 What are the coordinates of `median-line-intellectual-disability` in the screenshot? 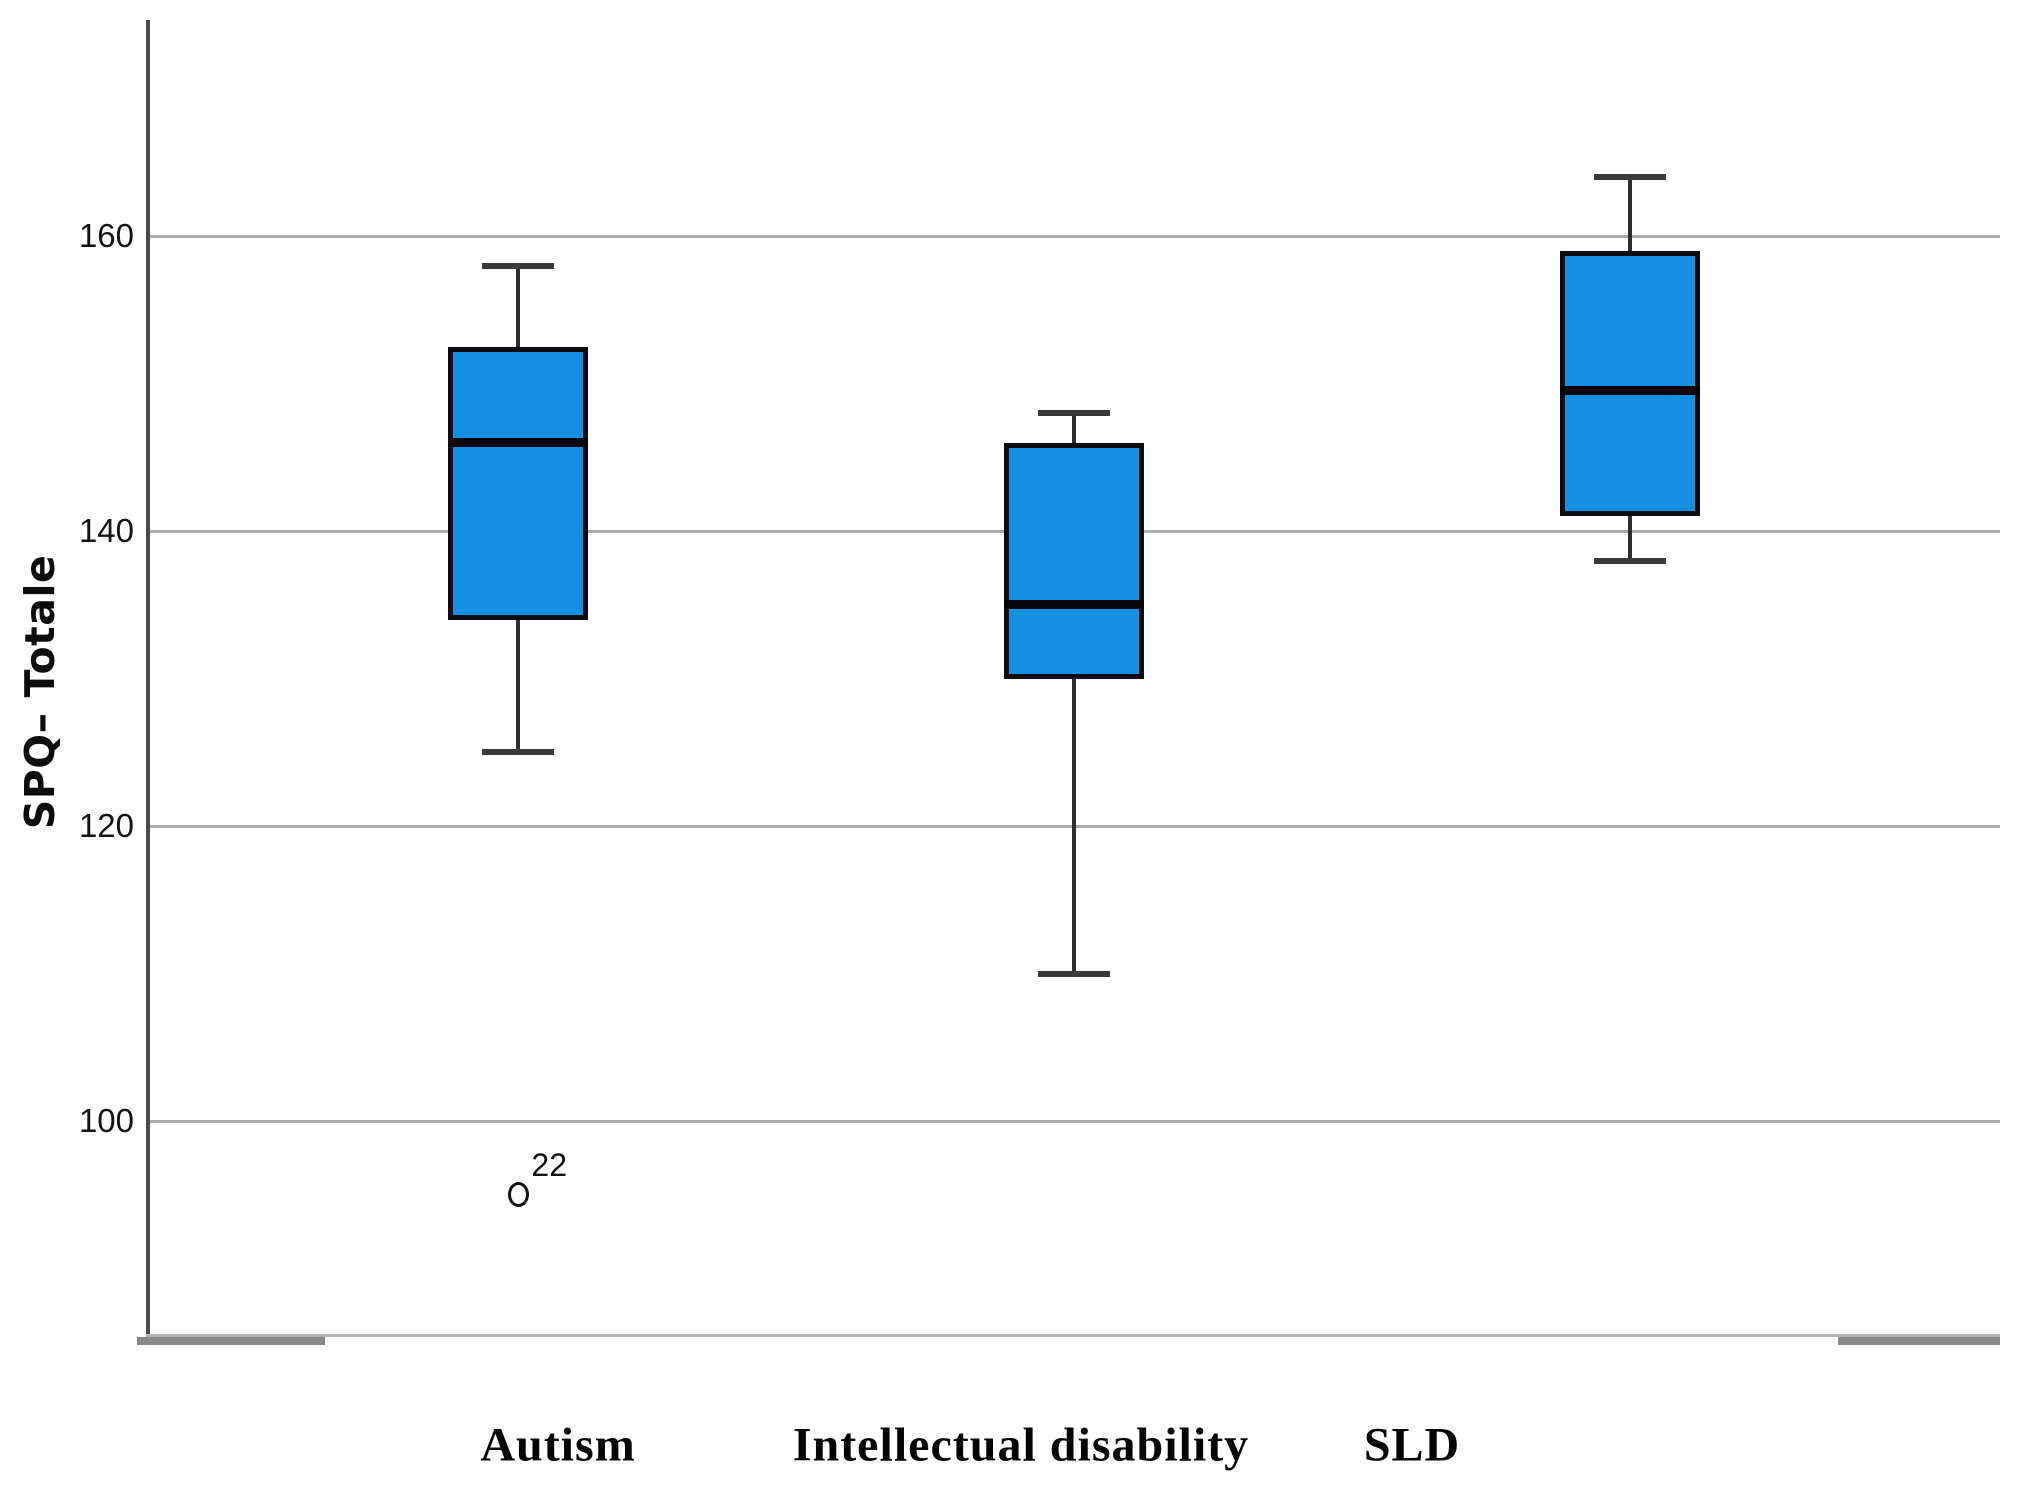 It's located at (1074, 605).